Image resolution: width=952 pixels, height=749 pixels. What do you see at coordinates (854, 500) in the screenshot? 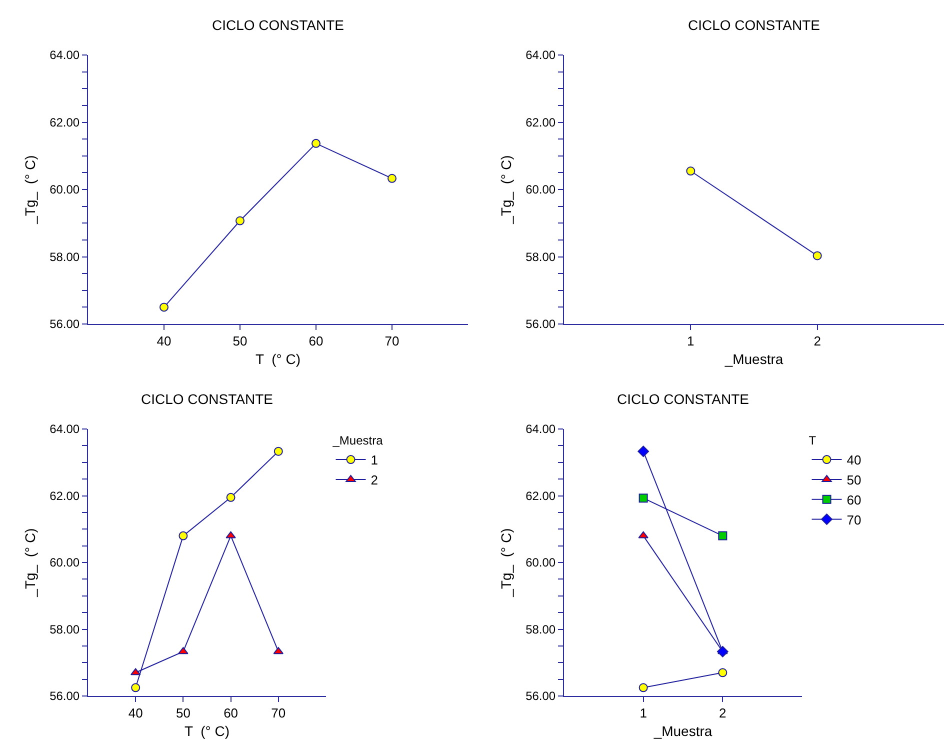
I see `legend-label: 60` at bounding box center [854, 500].